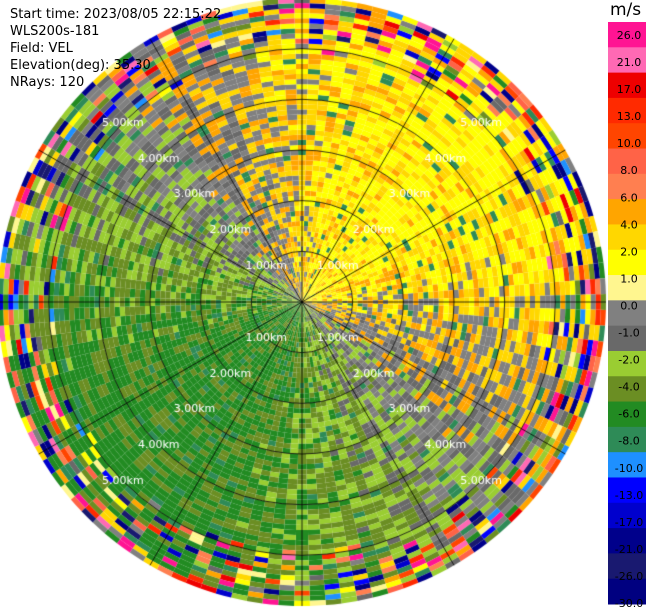  Describe the element at coordinates (629, 170) in the screenshot. I see `colorbar-tick-label: 8.0` at that location.